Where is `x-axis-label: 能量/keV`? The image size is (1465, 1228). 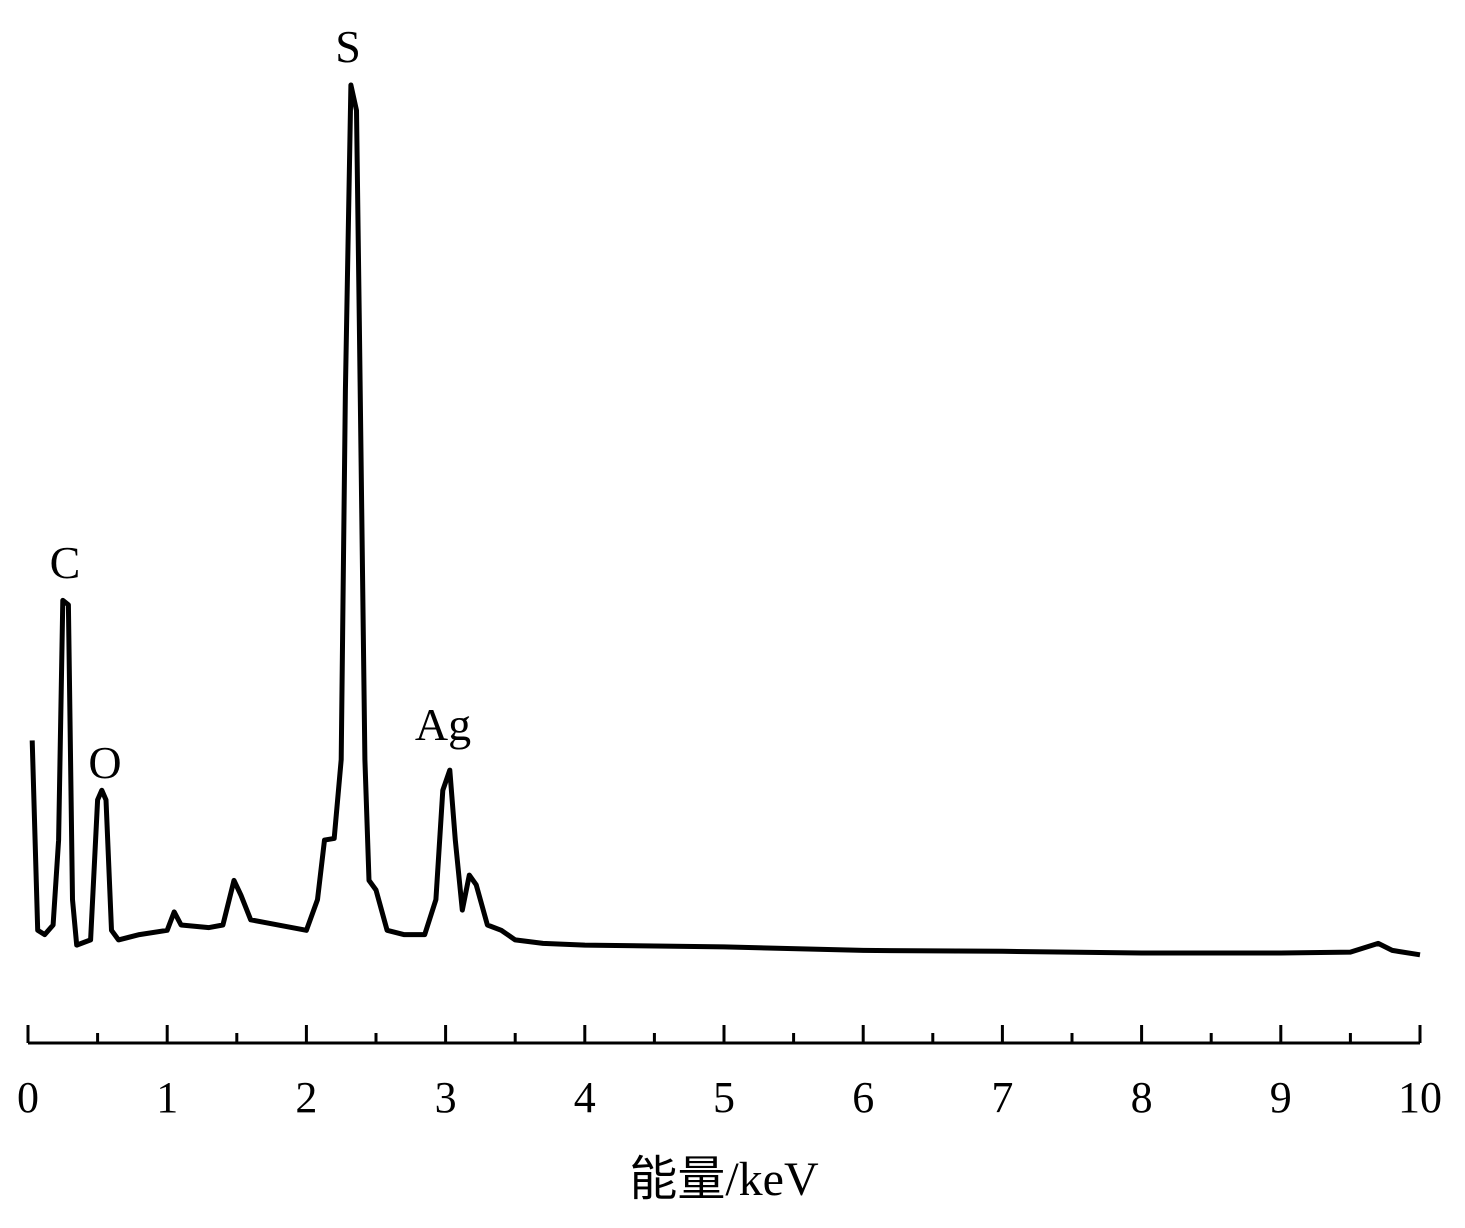
x-axis-label: 能量/keV is located at coordinates (724, 1179).